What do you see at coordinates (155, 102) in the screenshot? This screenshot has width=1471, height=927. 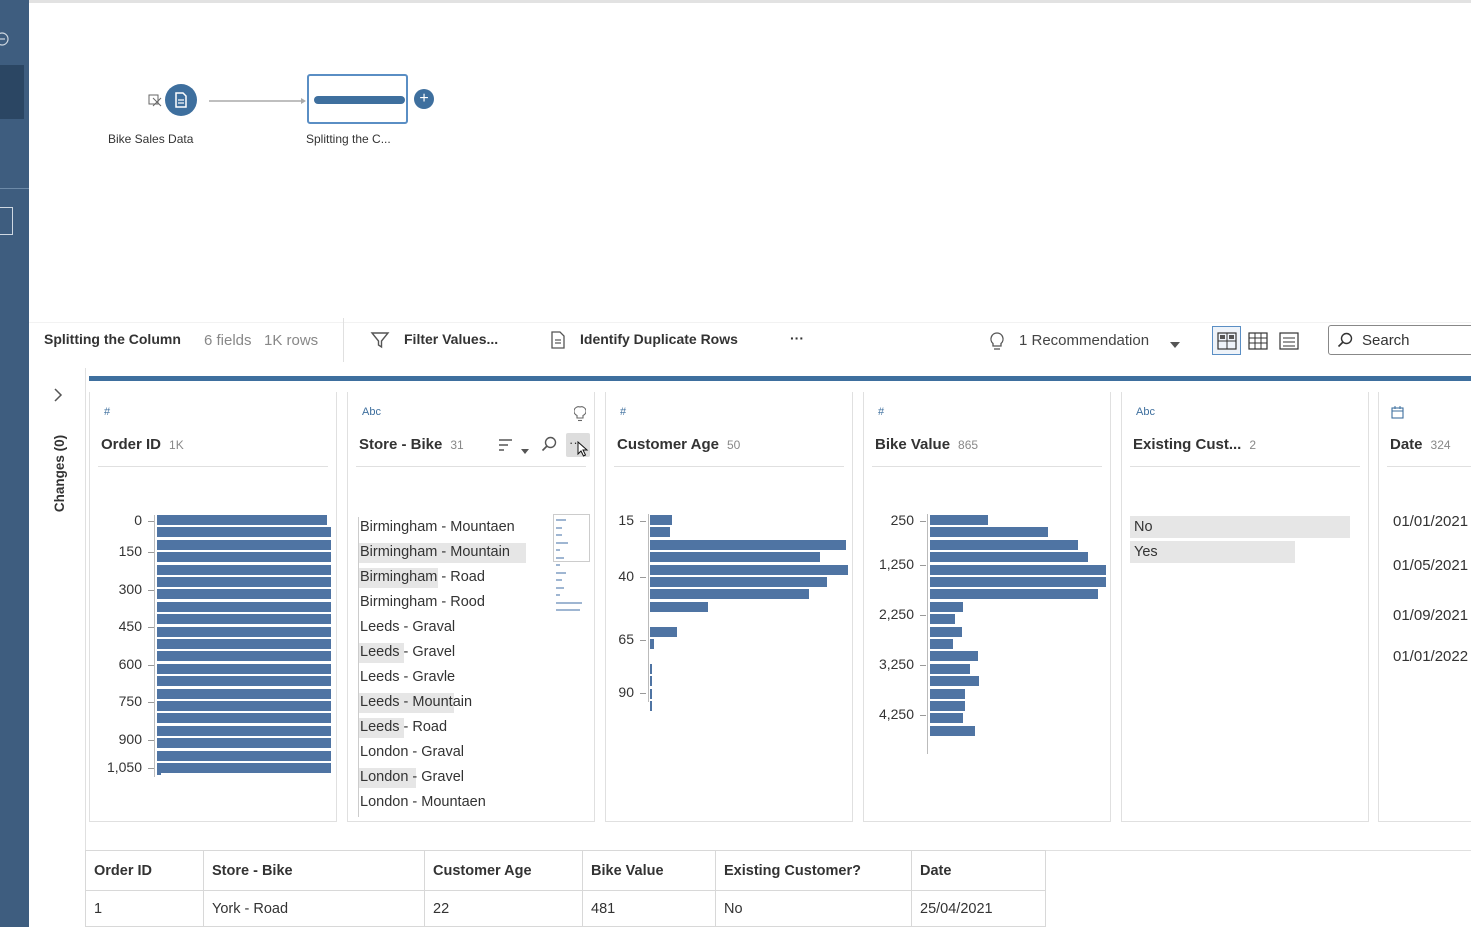 I see `remove-input-icon` at bounding box center [155, 102].